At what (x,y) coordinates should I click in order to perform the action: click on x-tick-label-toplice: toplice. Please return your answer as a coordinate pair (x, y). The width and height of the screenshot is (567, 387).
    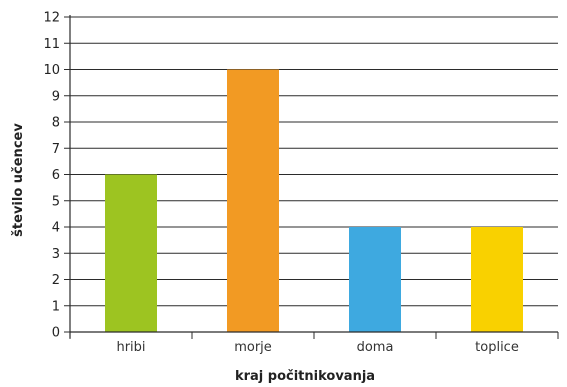
    Looking at the image, I should click on (497, 347).